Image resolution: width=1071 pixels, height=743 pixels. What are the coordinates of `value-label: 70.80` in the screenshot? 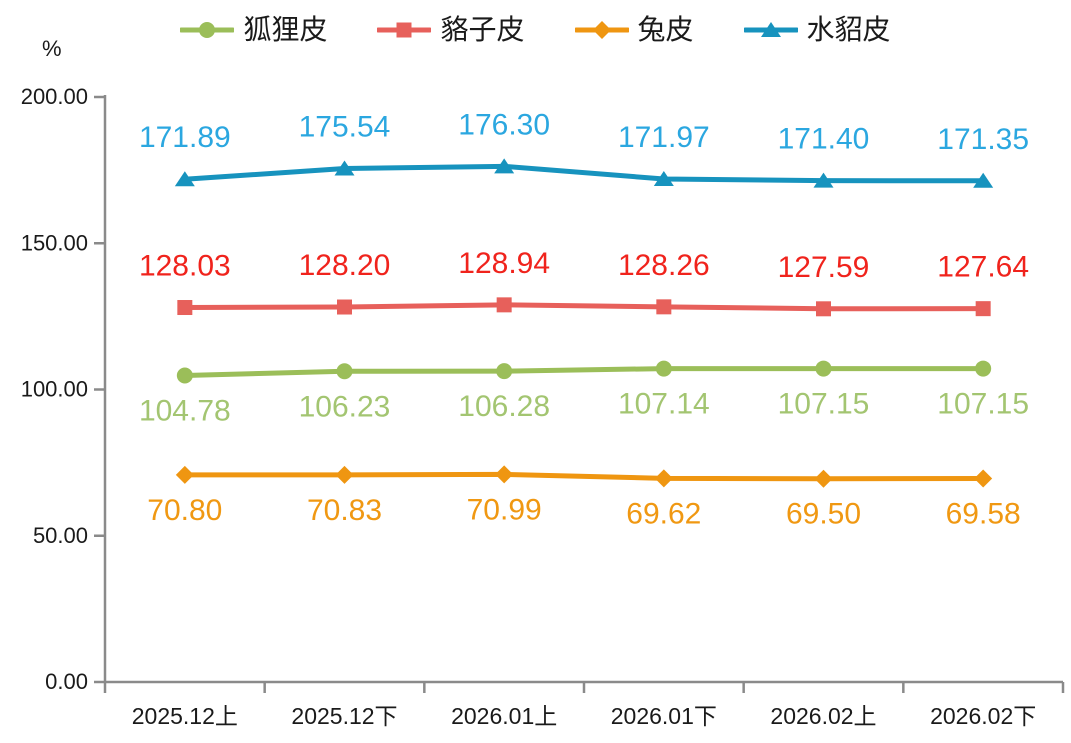 It's located at (184, 510).